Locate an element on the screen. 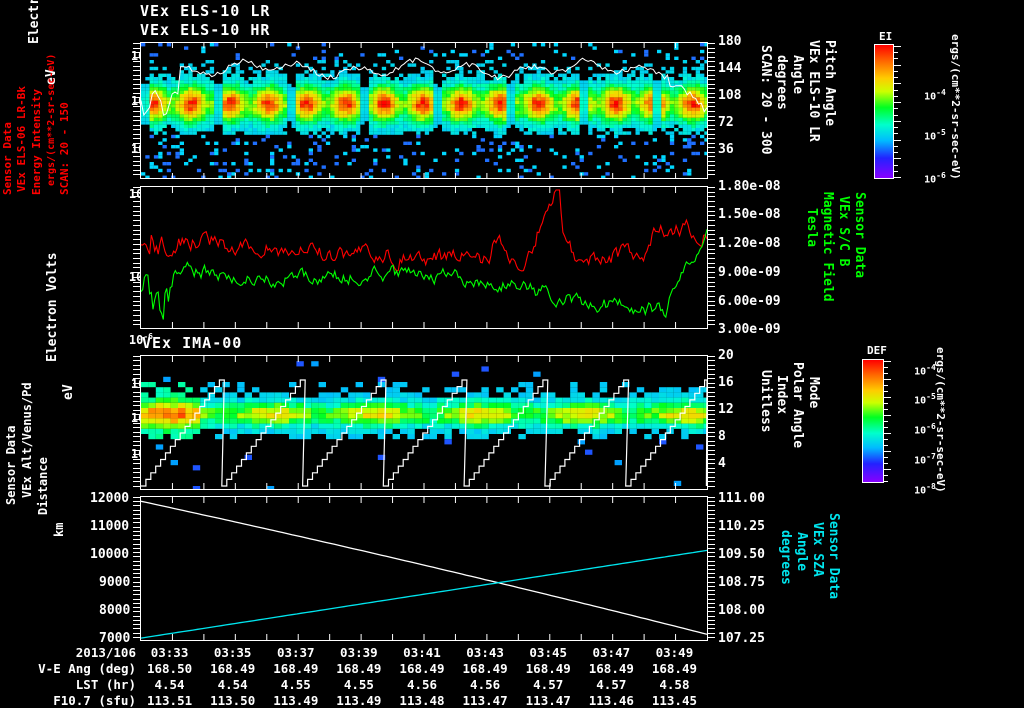  panel2-ylabel-left-1: Sensor Data is located at coordinates (7, 158).